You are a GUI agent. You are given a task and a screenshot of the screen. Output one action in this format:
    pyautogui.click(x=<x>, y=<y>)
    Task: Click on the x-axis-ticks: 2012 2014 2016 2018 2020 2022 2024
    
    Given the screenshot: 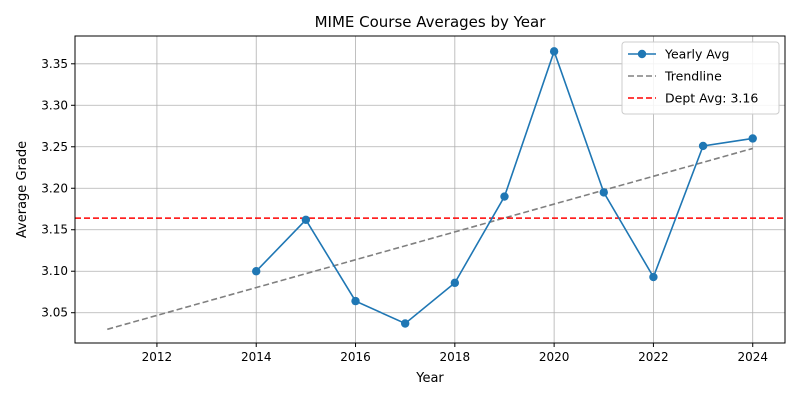 What is the action you would take?
    pyautogui.click(x=455, y=353)
    